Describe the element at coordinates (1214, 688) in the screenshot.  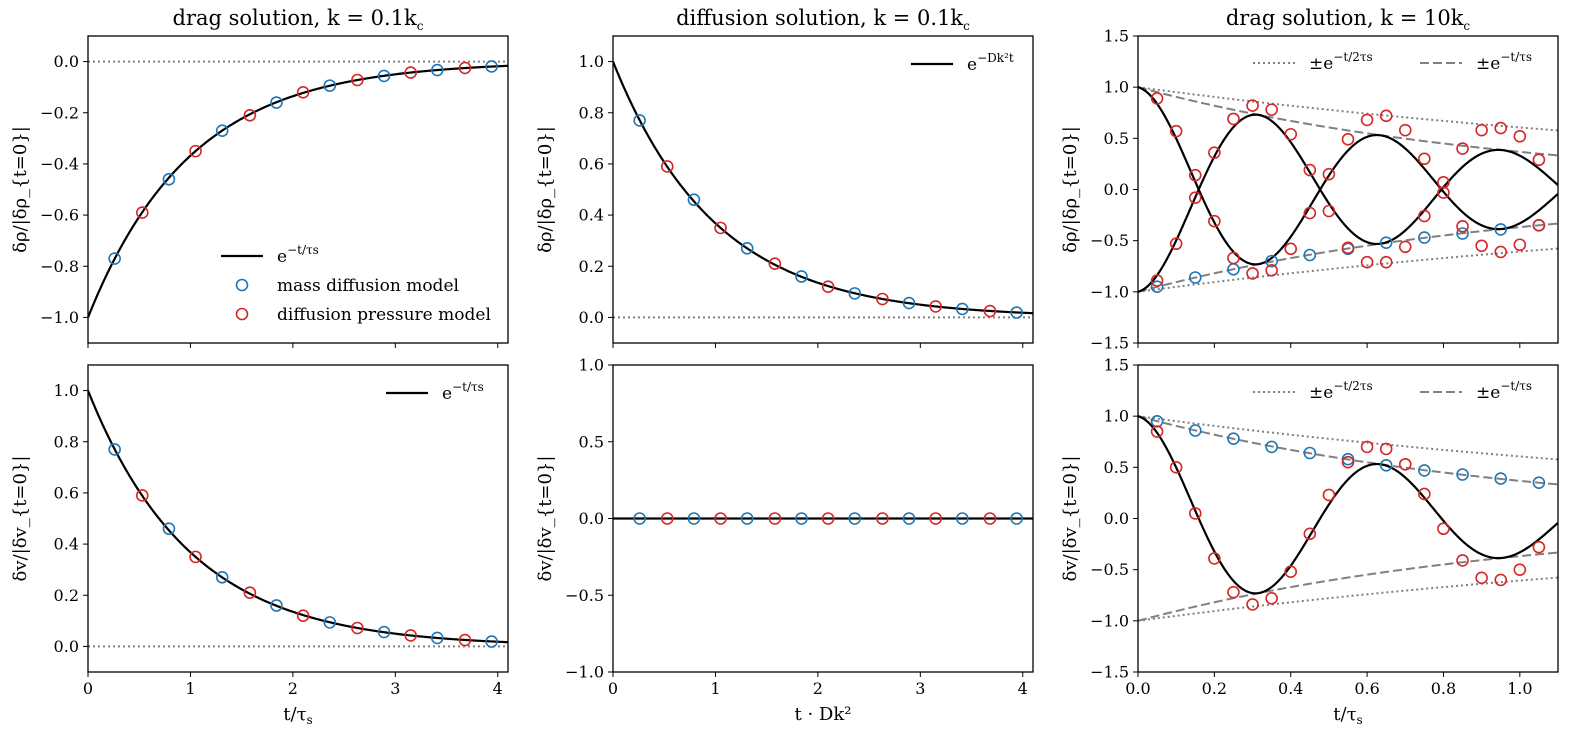
I see `x-tick-label: 0.2` at that location.